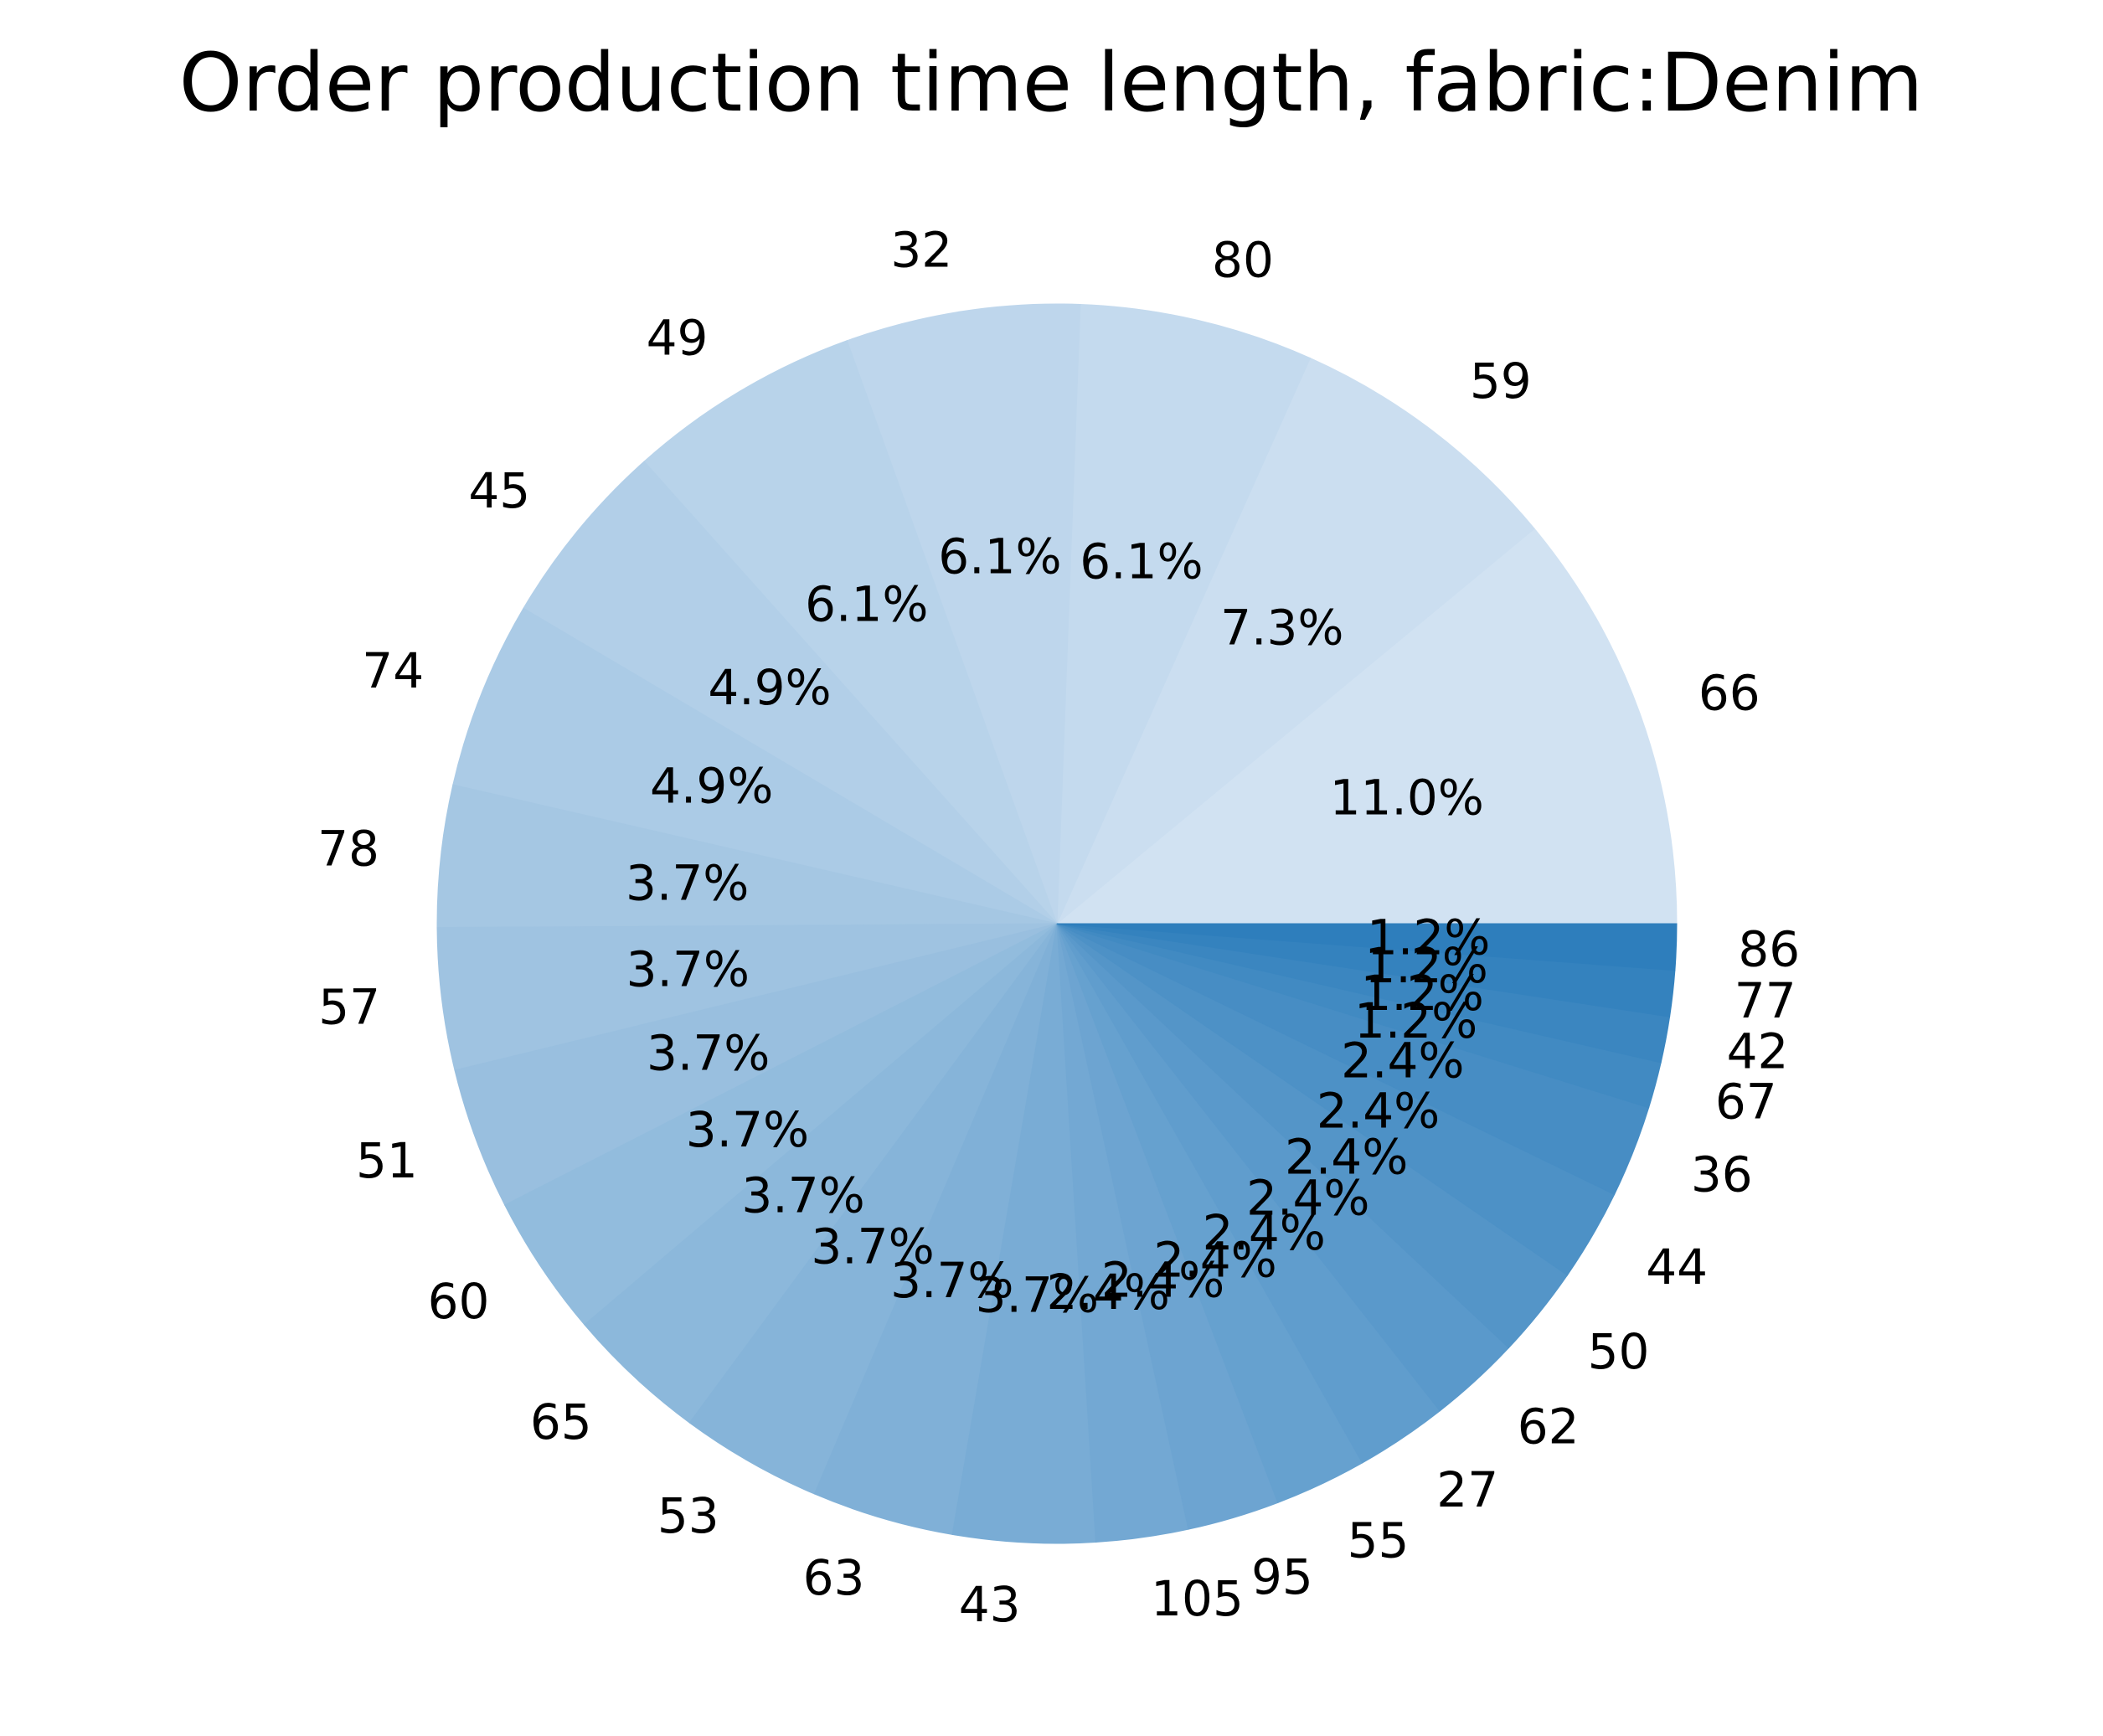 Image resolution: width=2103 pixels, height=1736 pixels. I want to click on slice-label-95: 95, so click(1282, 1576).